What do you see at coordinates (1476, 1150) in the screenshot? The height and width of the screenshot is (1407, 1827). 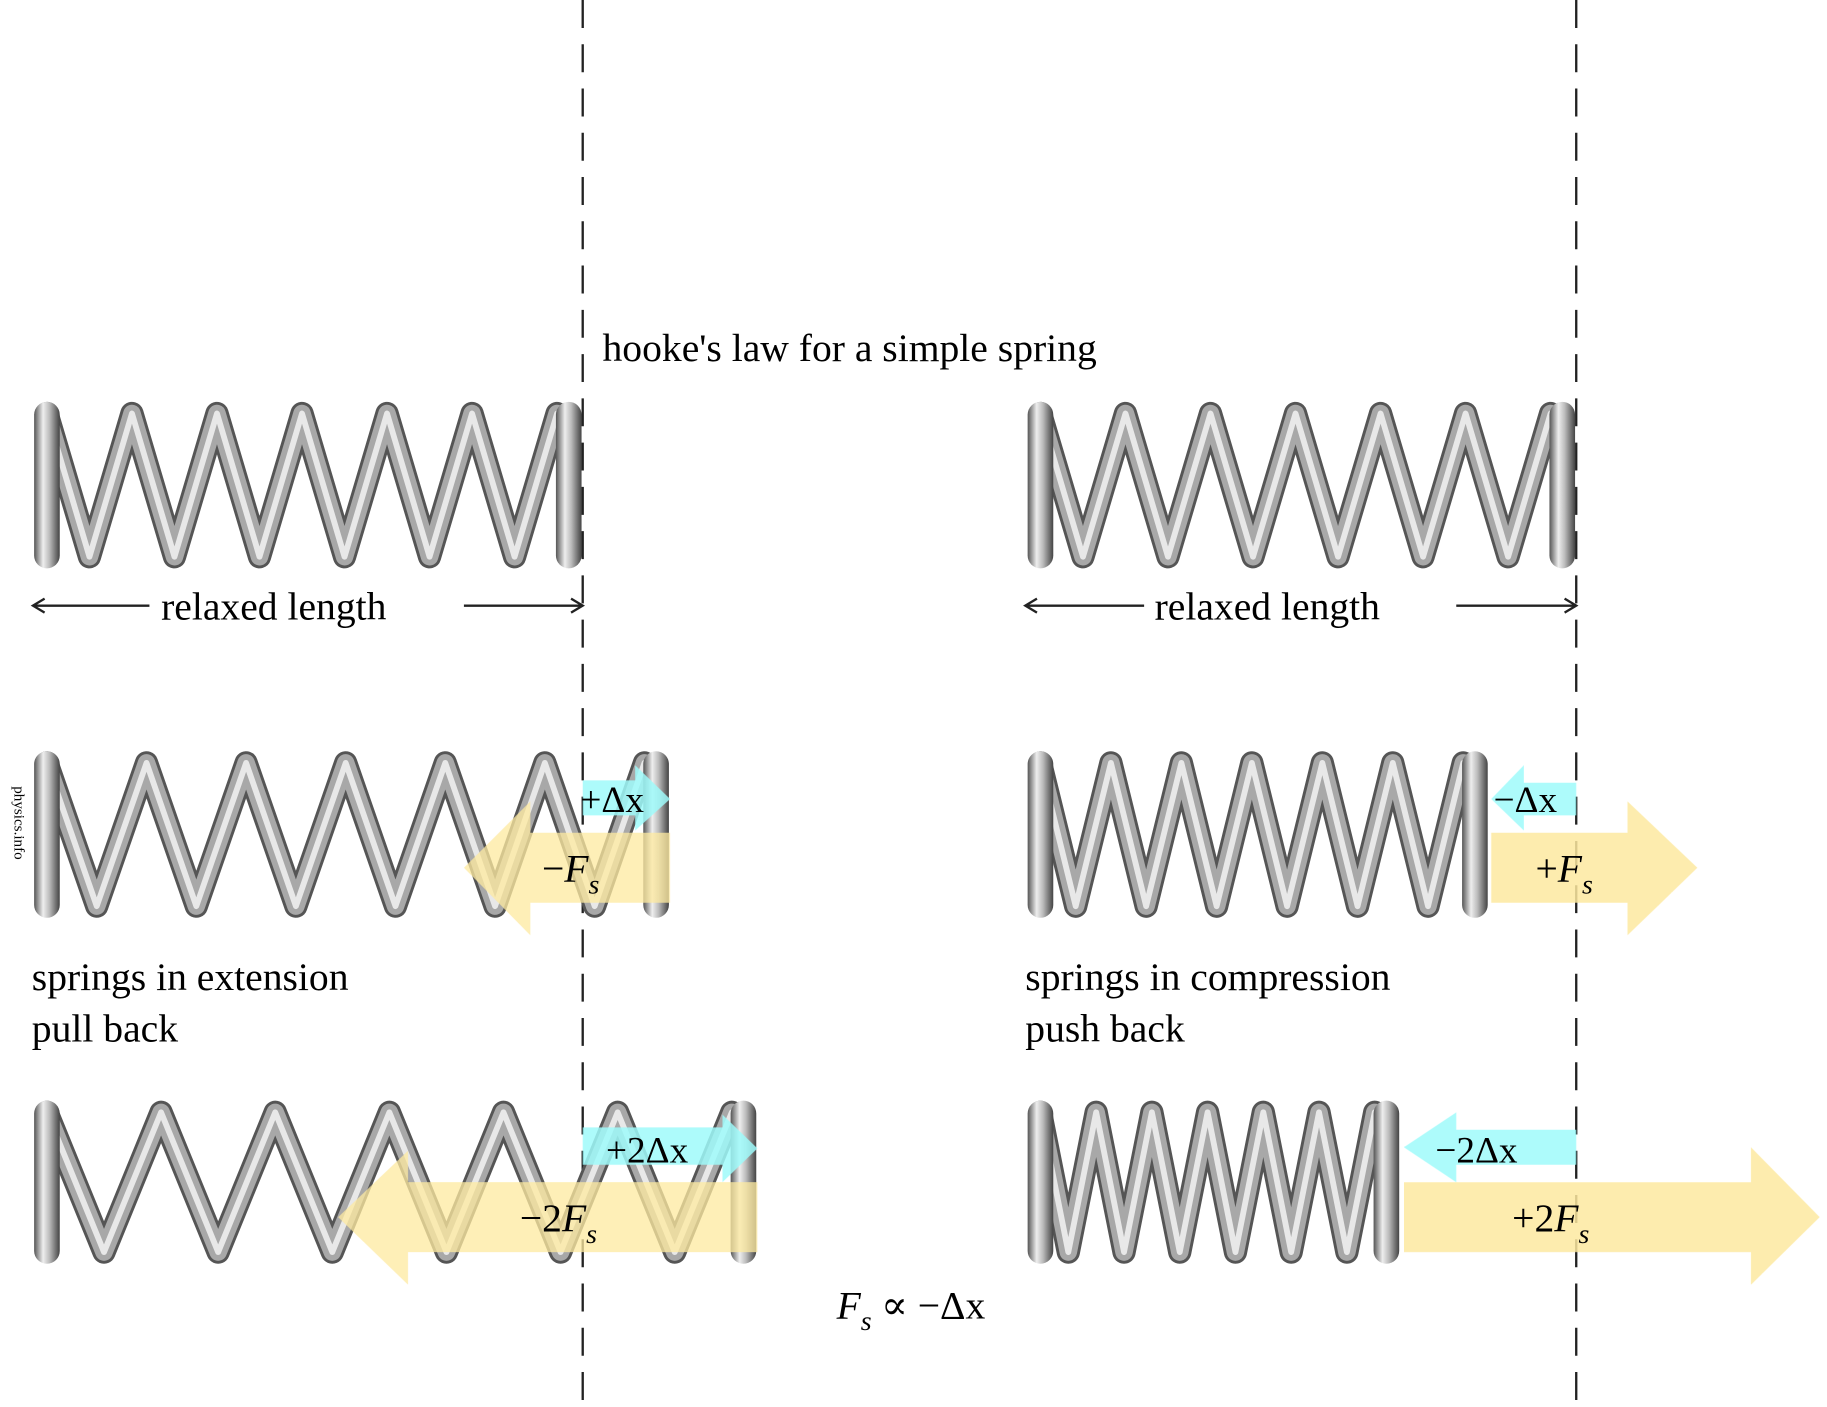 I see `displacement-label-comp-2: −2Δx` at bounding box center [1476, 1150].